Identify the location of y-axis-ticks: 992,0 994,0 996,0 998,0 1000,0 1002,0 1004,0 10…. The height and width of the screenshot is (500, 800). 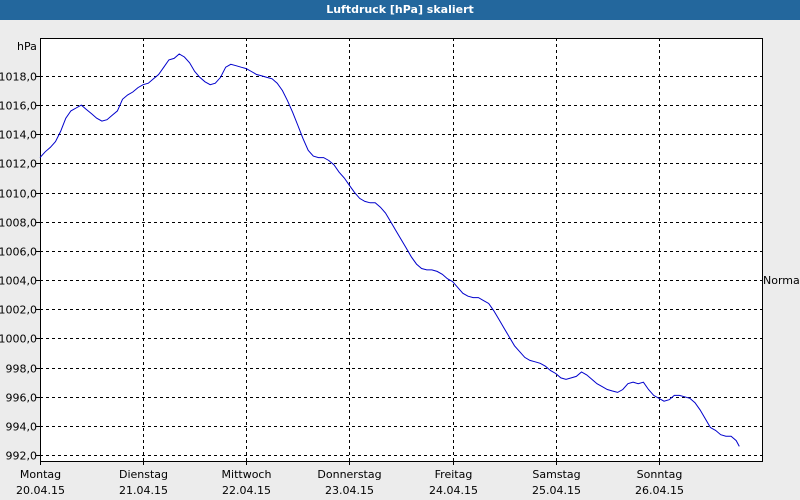
(20, 267).